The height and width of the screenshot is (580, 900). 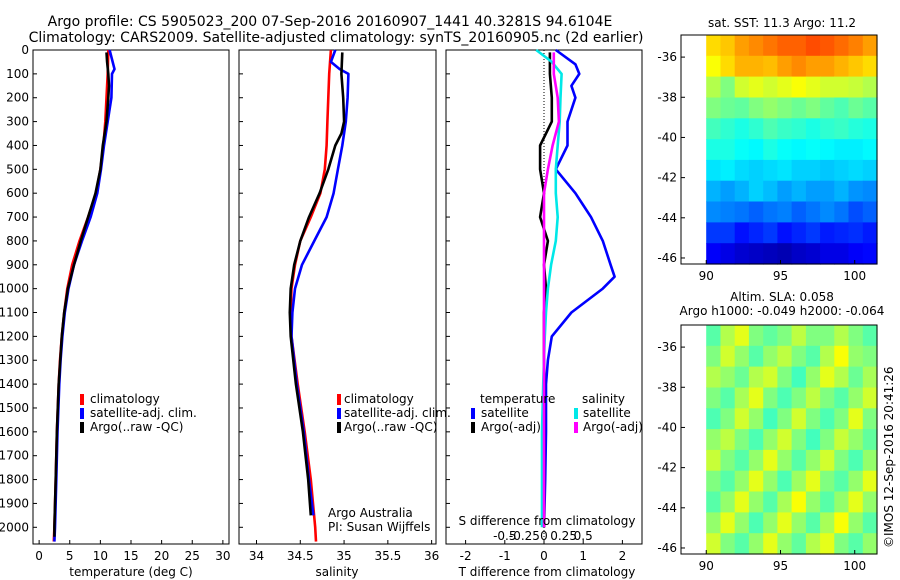 What do you see at coordinates (14, 384) in the screenshot?
I see `depth-tick-label: 1400` at bounding box center [14, 384].